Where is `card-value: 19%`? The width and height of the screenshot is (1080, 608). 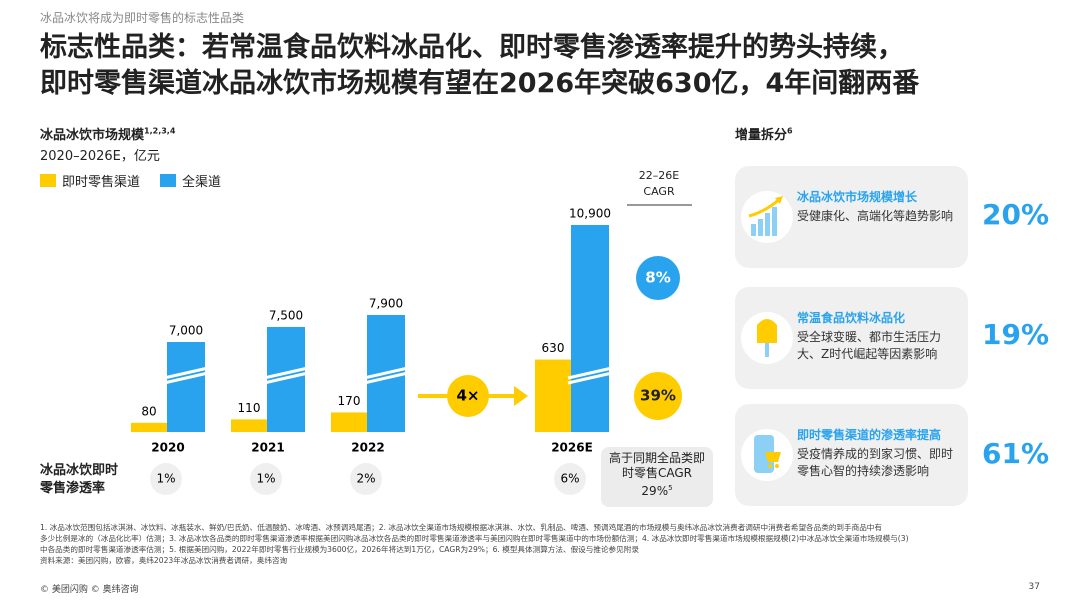 card-value: 19% is located at coordinates (1016, 334).